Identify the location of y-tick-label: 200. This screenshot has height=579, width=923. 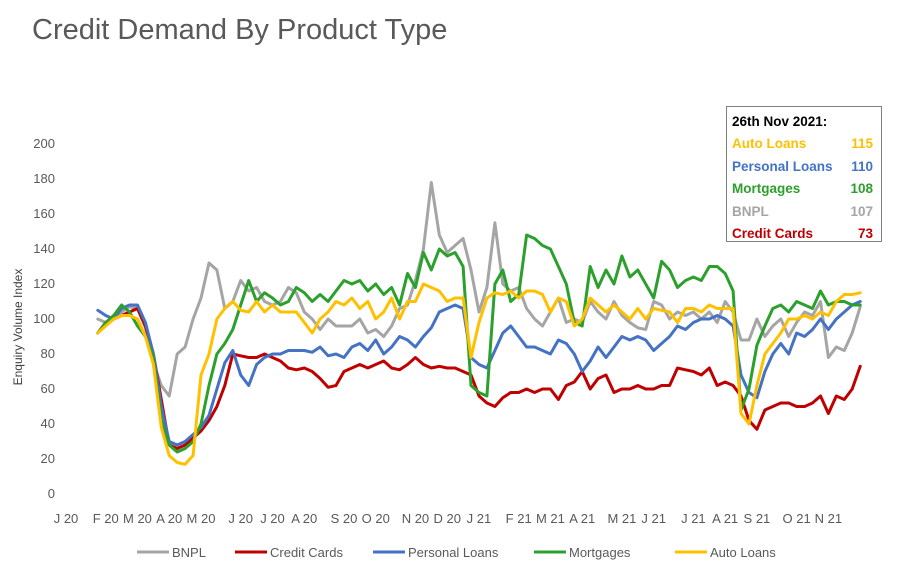
(44, 143).